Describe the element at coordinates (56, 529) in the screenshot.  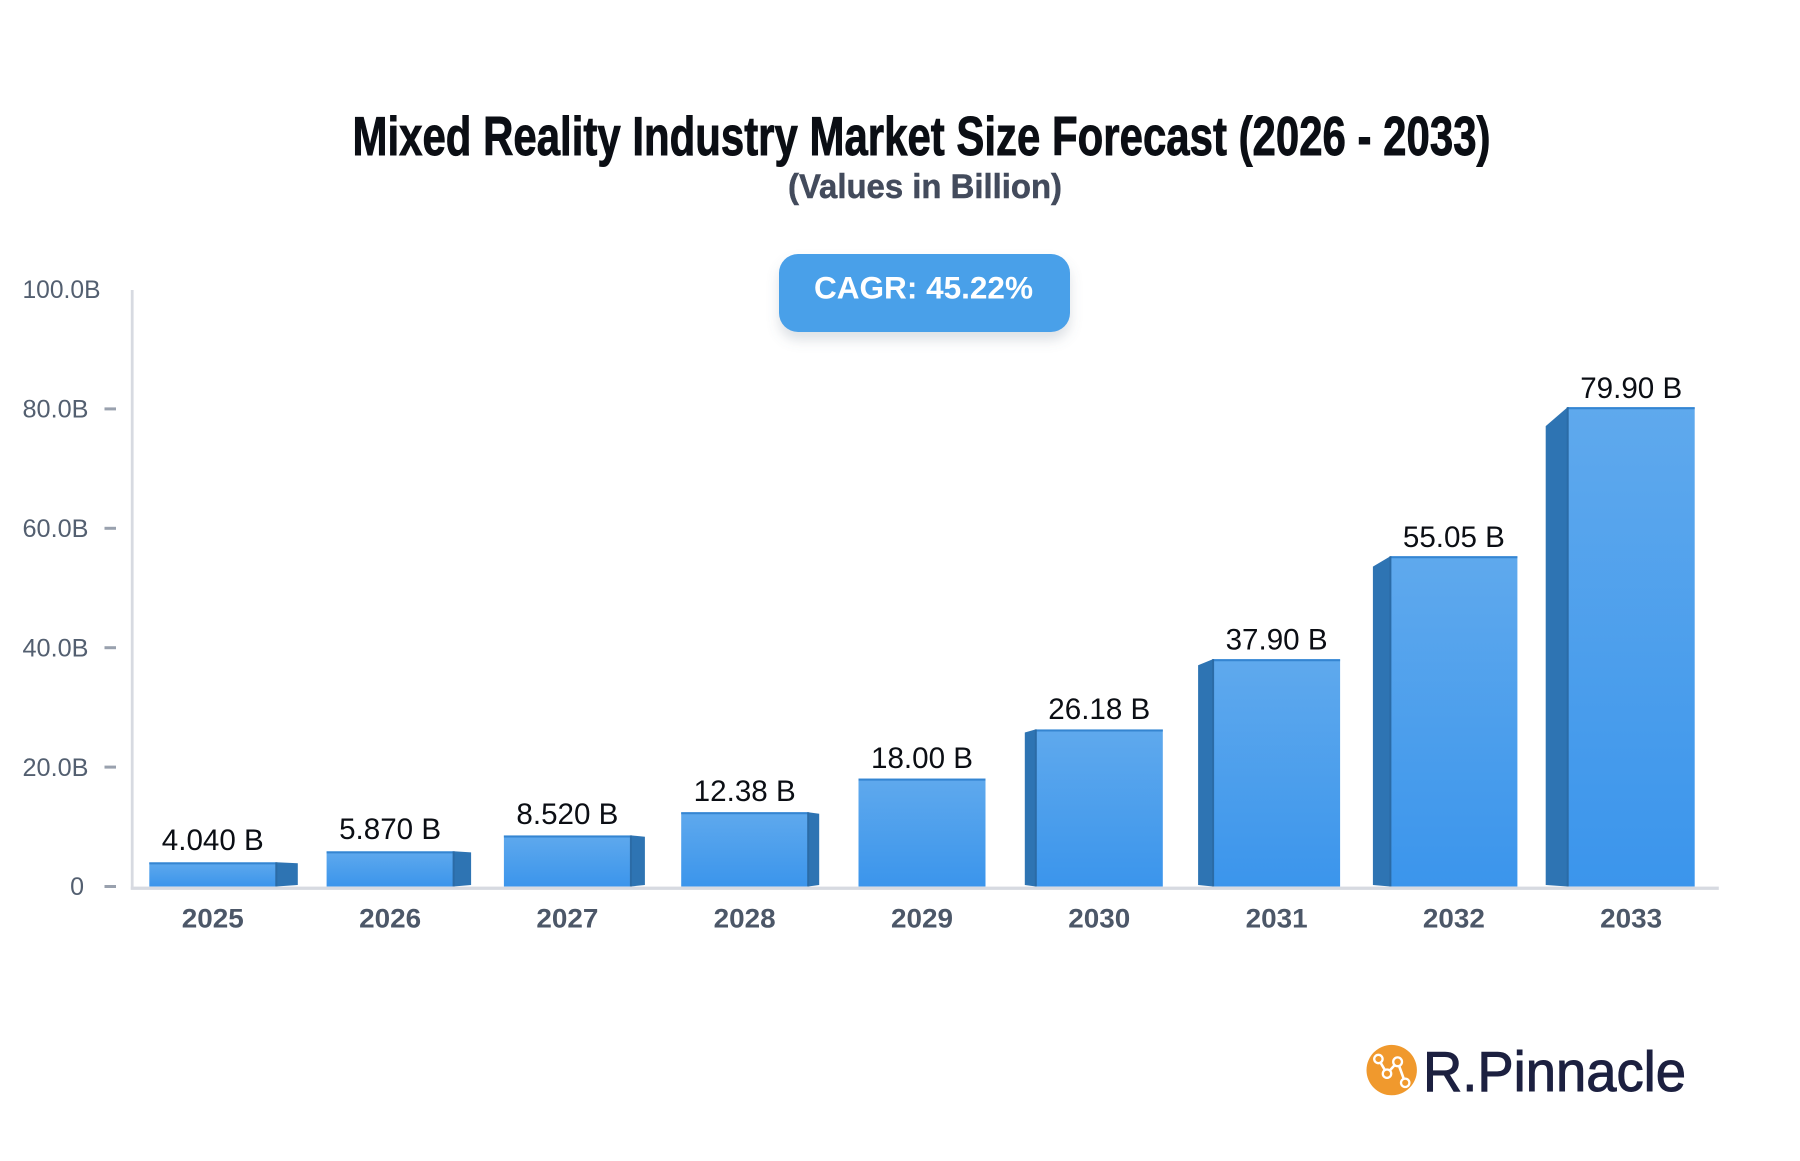
I see `svg-text: 60.0B` at that location.